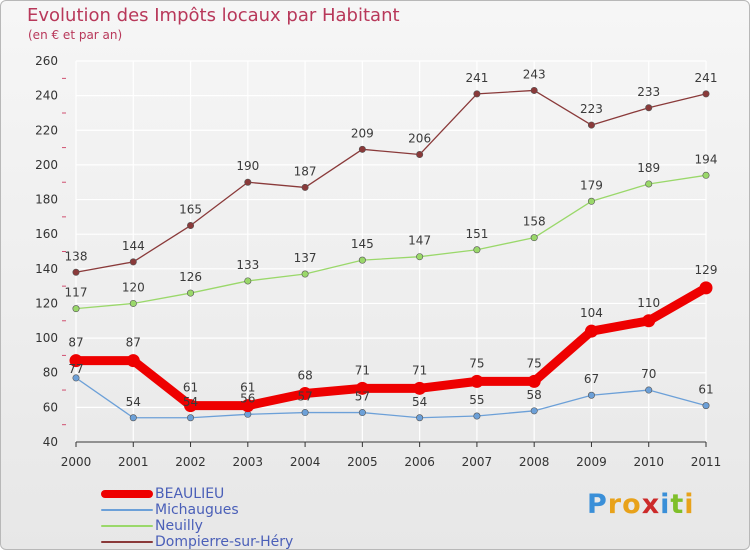  What do you see at coordinates (46, 130) in the screenshot?
I see `y-tick-label: 220` at bounding box center [46, 130].